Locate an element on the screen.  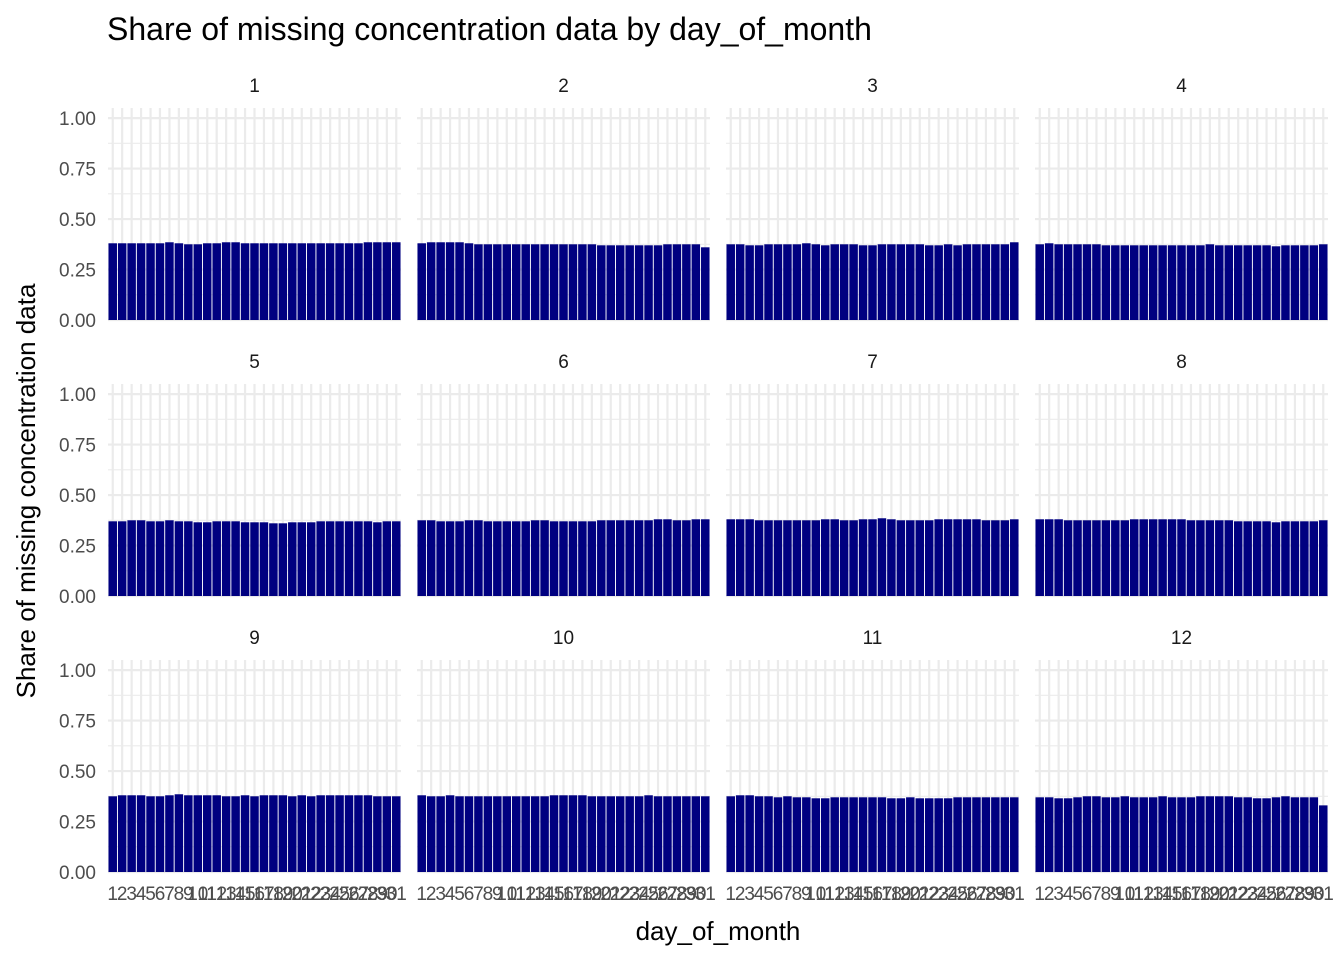
facet-label: 6 is located at coordinates (563, 362).